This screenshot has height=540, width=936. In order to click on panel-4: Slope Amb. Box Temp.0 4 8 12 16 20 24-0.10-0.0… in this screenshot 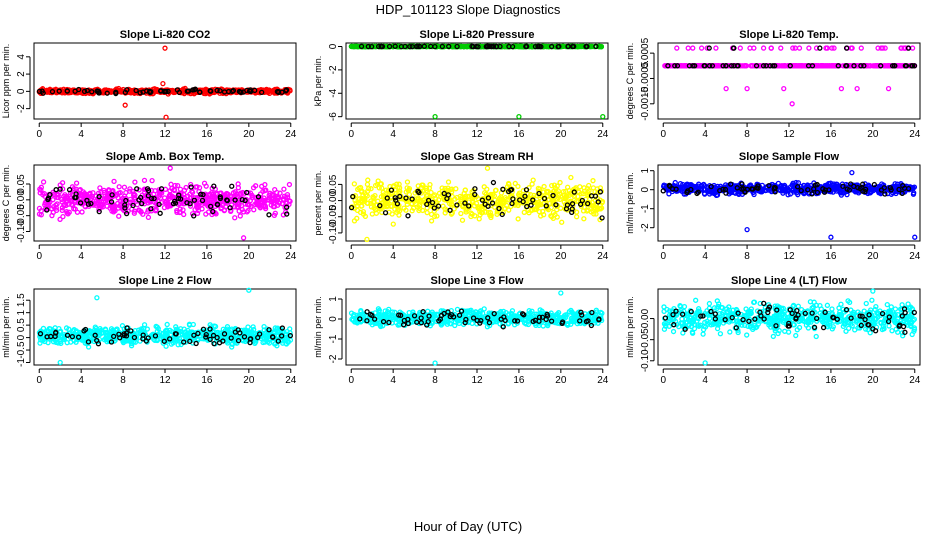, I will do `click(149, 206)`.